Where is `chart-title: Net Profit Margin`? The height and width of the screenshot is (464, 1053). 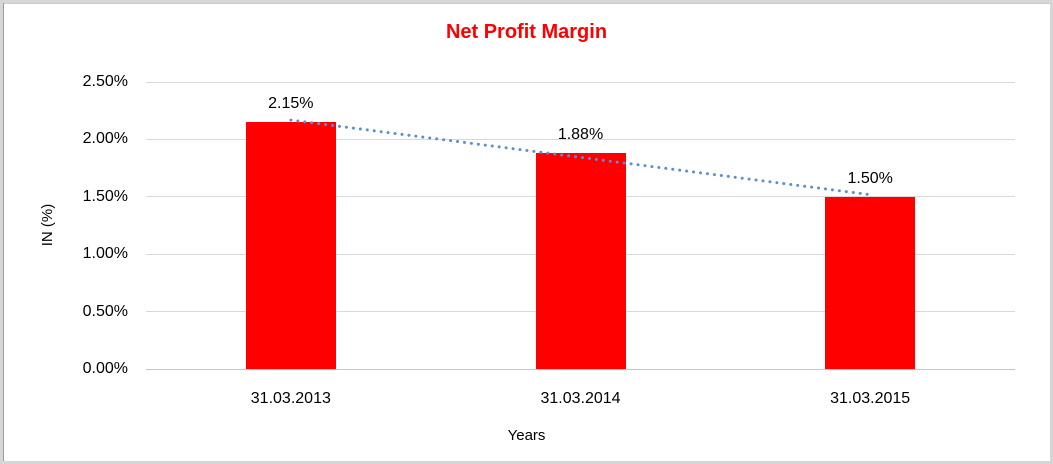 chart-title: Net Profit Margin is located at coordinates (526, 32).